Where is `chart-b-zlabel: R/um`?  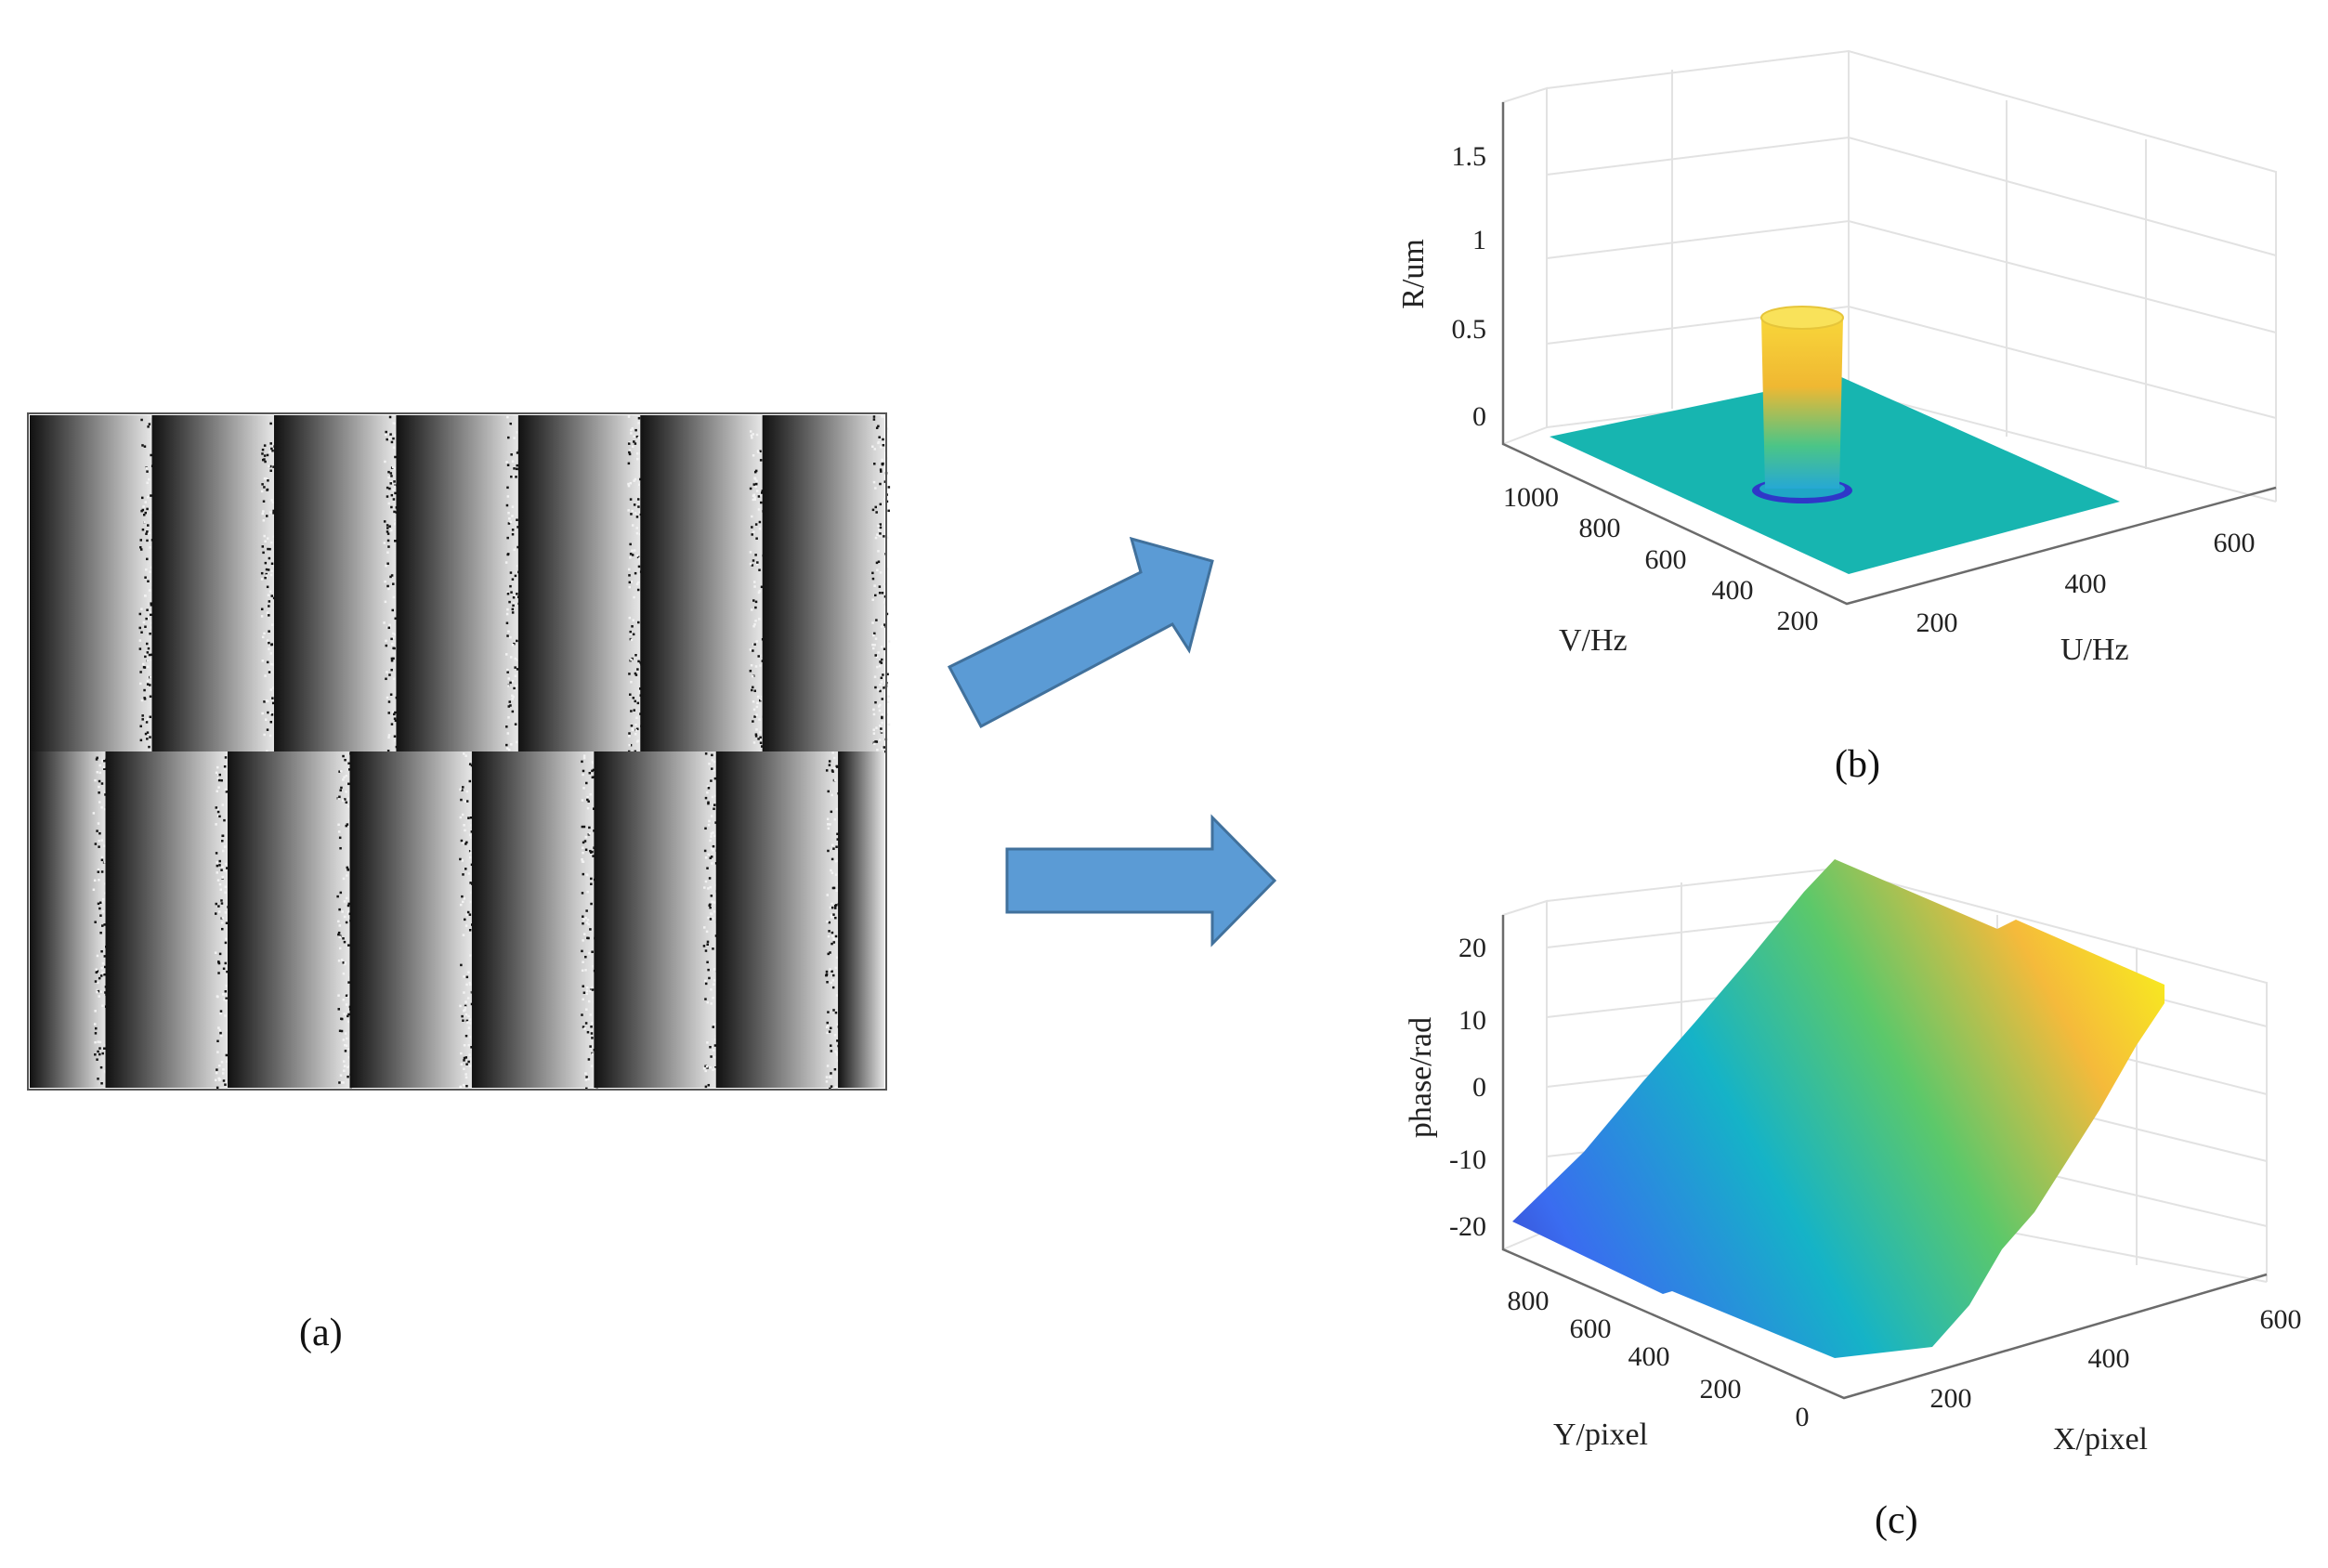 chart-b-zlabel: R/um is located at coordinates (1413, 274).